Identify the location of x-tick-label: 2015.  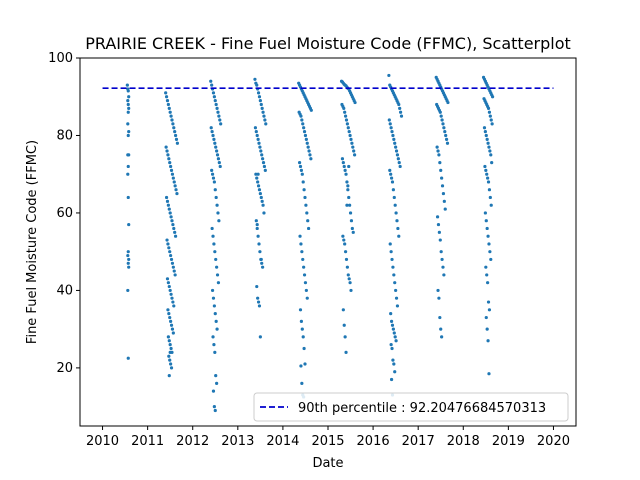
(327, 441).